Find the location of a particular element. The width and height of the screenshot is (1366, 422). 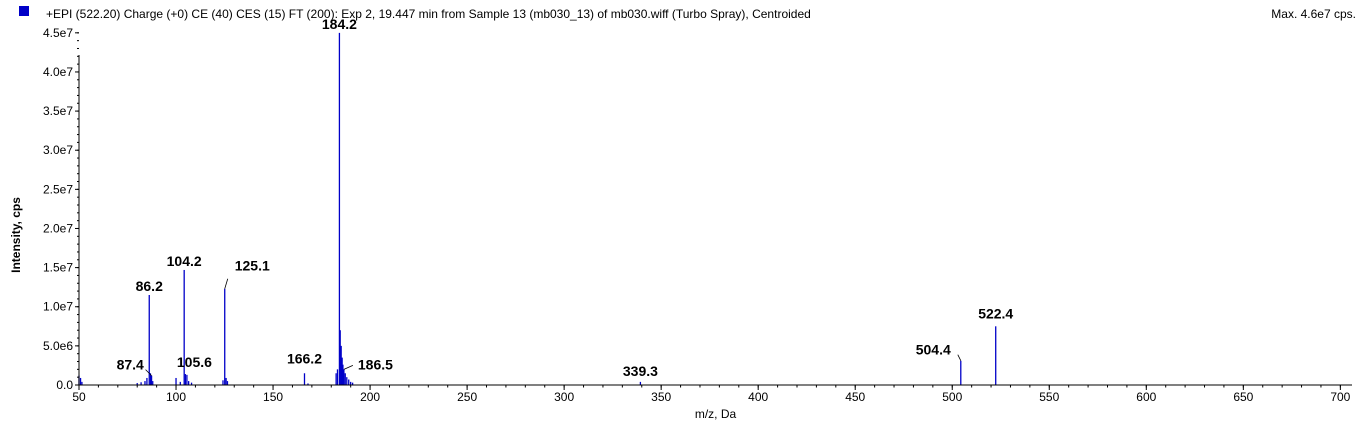

x-tick-label: 300 is located at coordinates (564, 397).